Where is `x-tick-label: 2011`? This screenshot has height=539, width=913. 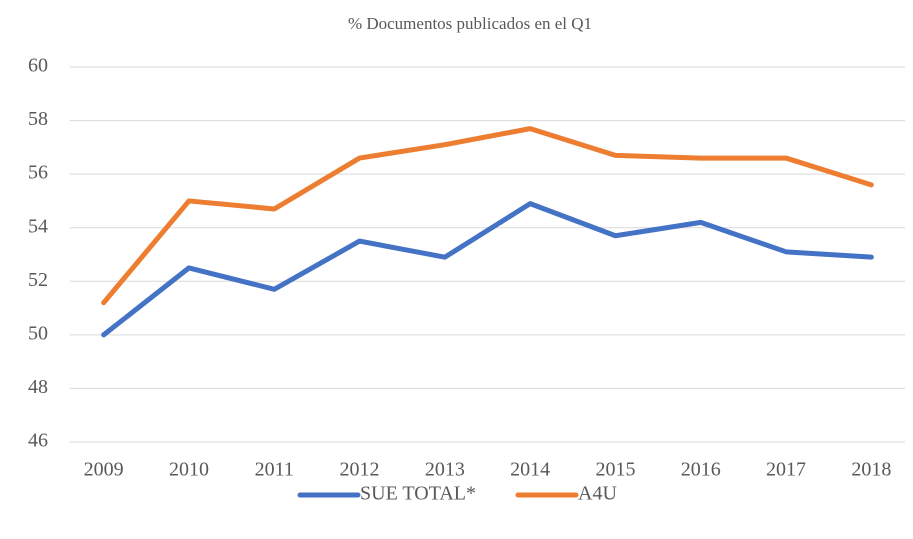 x-tick-label: 2011 is located at coordinates (274, 470).